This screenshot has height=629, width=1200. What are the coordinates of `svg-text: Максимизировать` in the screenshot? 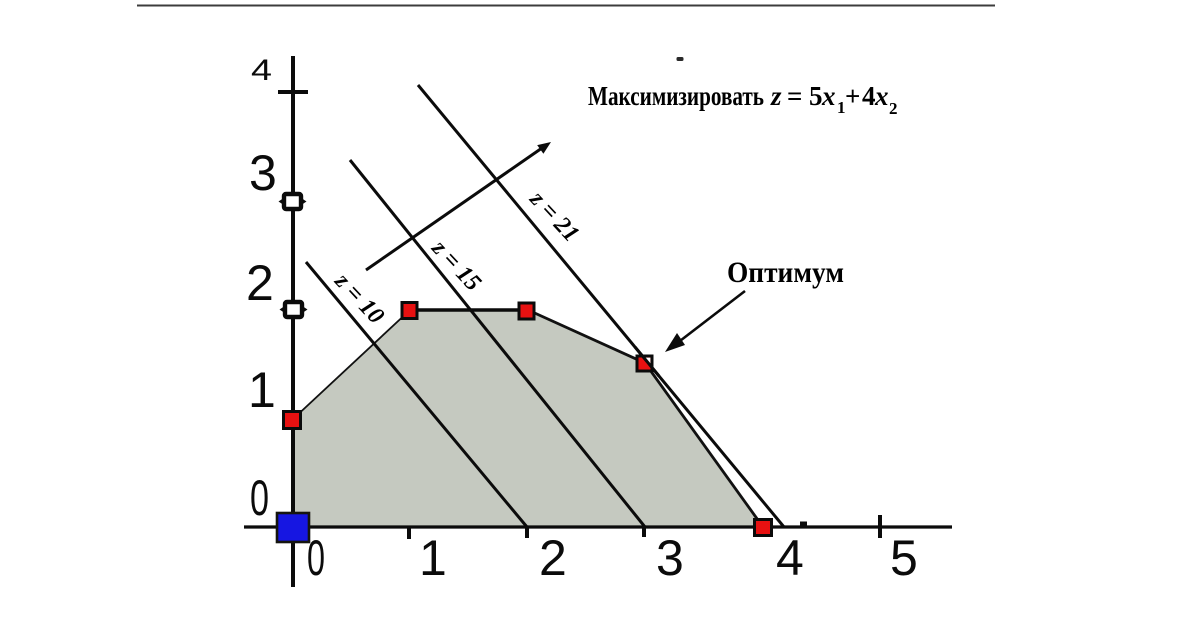 It's located at (676, 96).